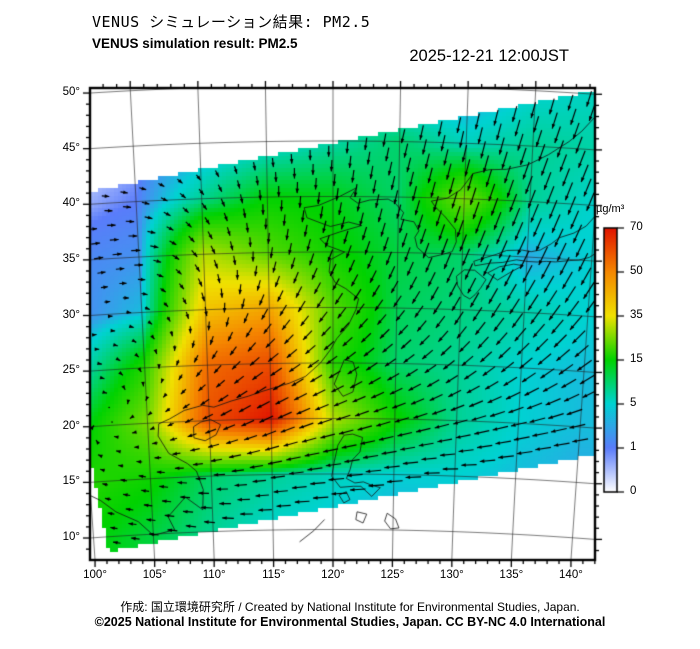 This screenshot has width=700, height=649. Describe the element at coordinates (633, 447) in the screenshot. I see `colorbar-tick-label: 1` at that location.